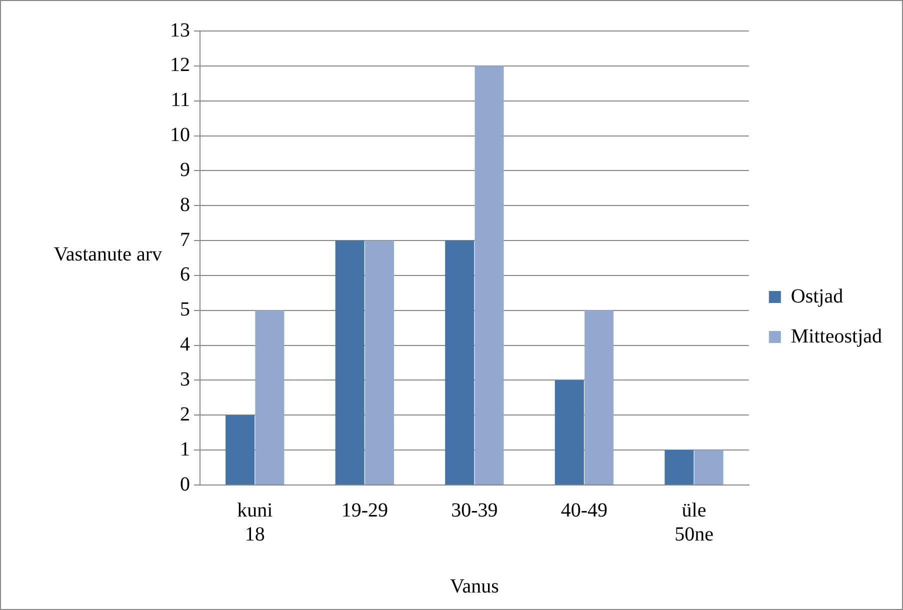  I want to click on y-tick-label: 0, so click(185, 484).